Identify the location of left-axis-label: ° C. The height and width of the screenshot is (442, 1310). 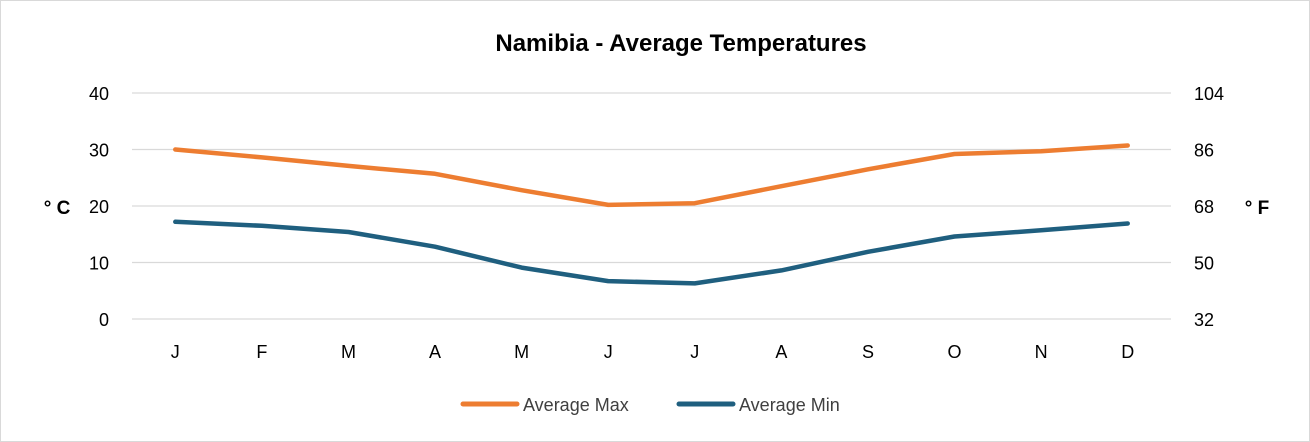
(57, 208).